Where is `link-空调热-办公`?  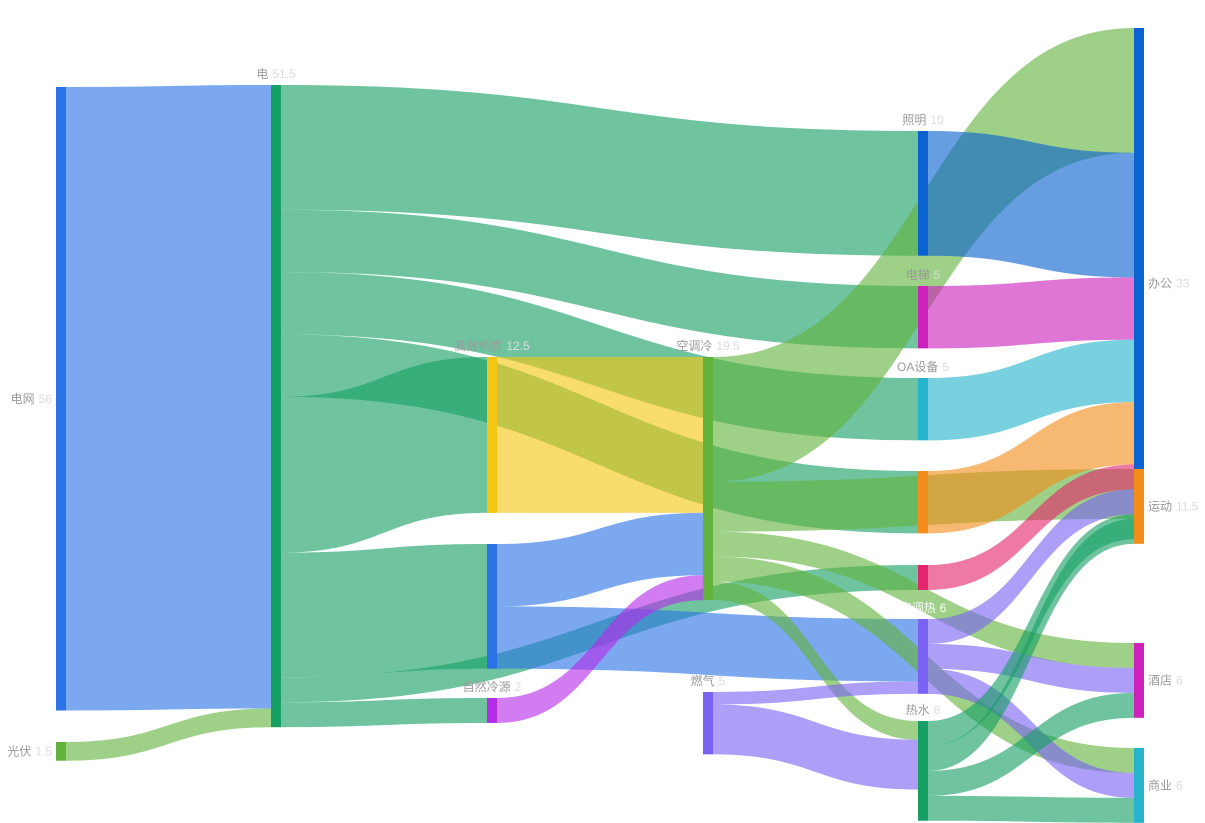 link-空调热-办公 is located at coordinates (1031, 566).